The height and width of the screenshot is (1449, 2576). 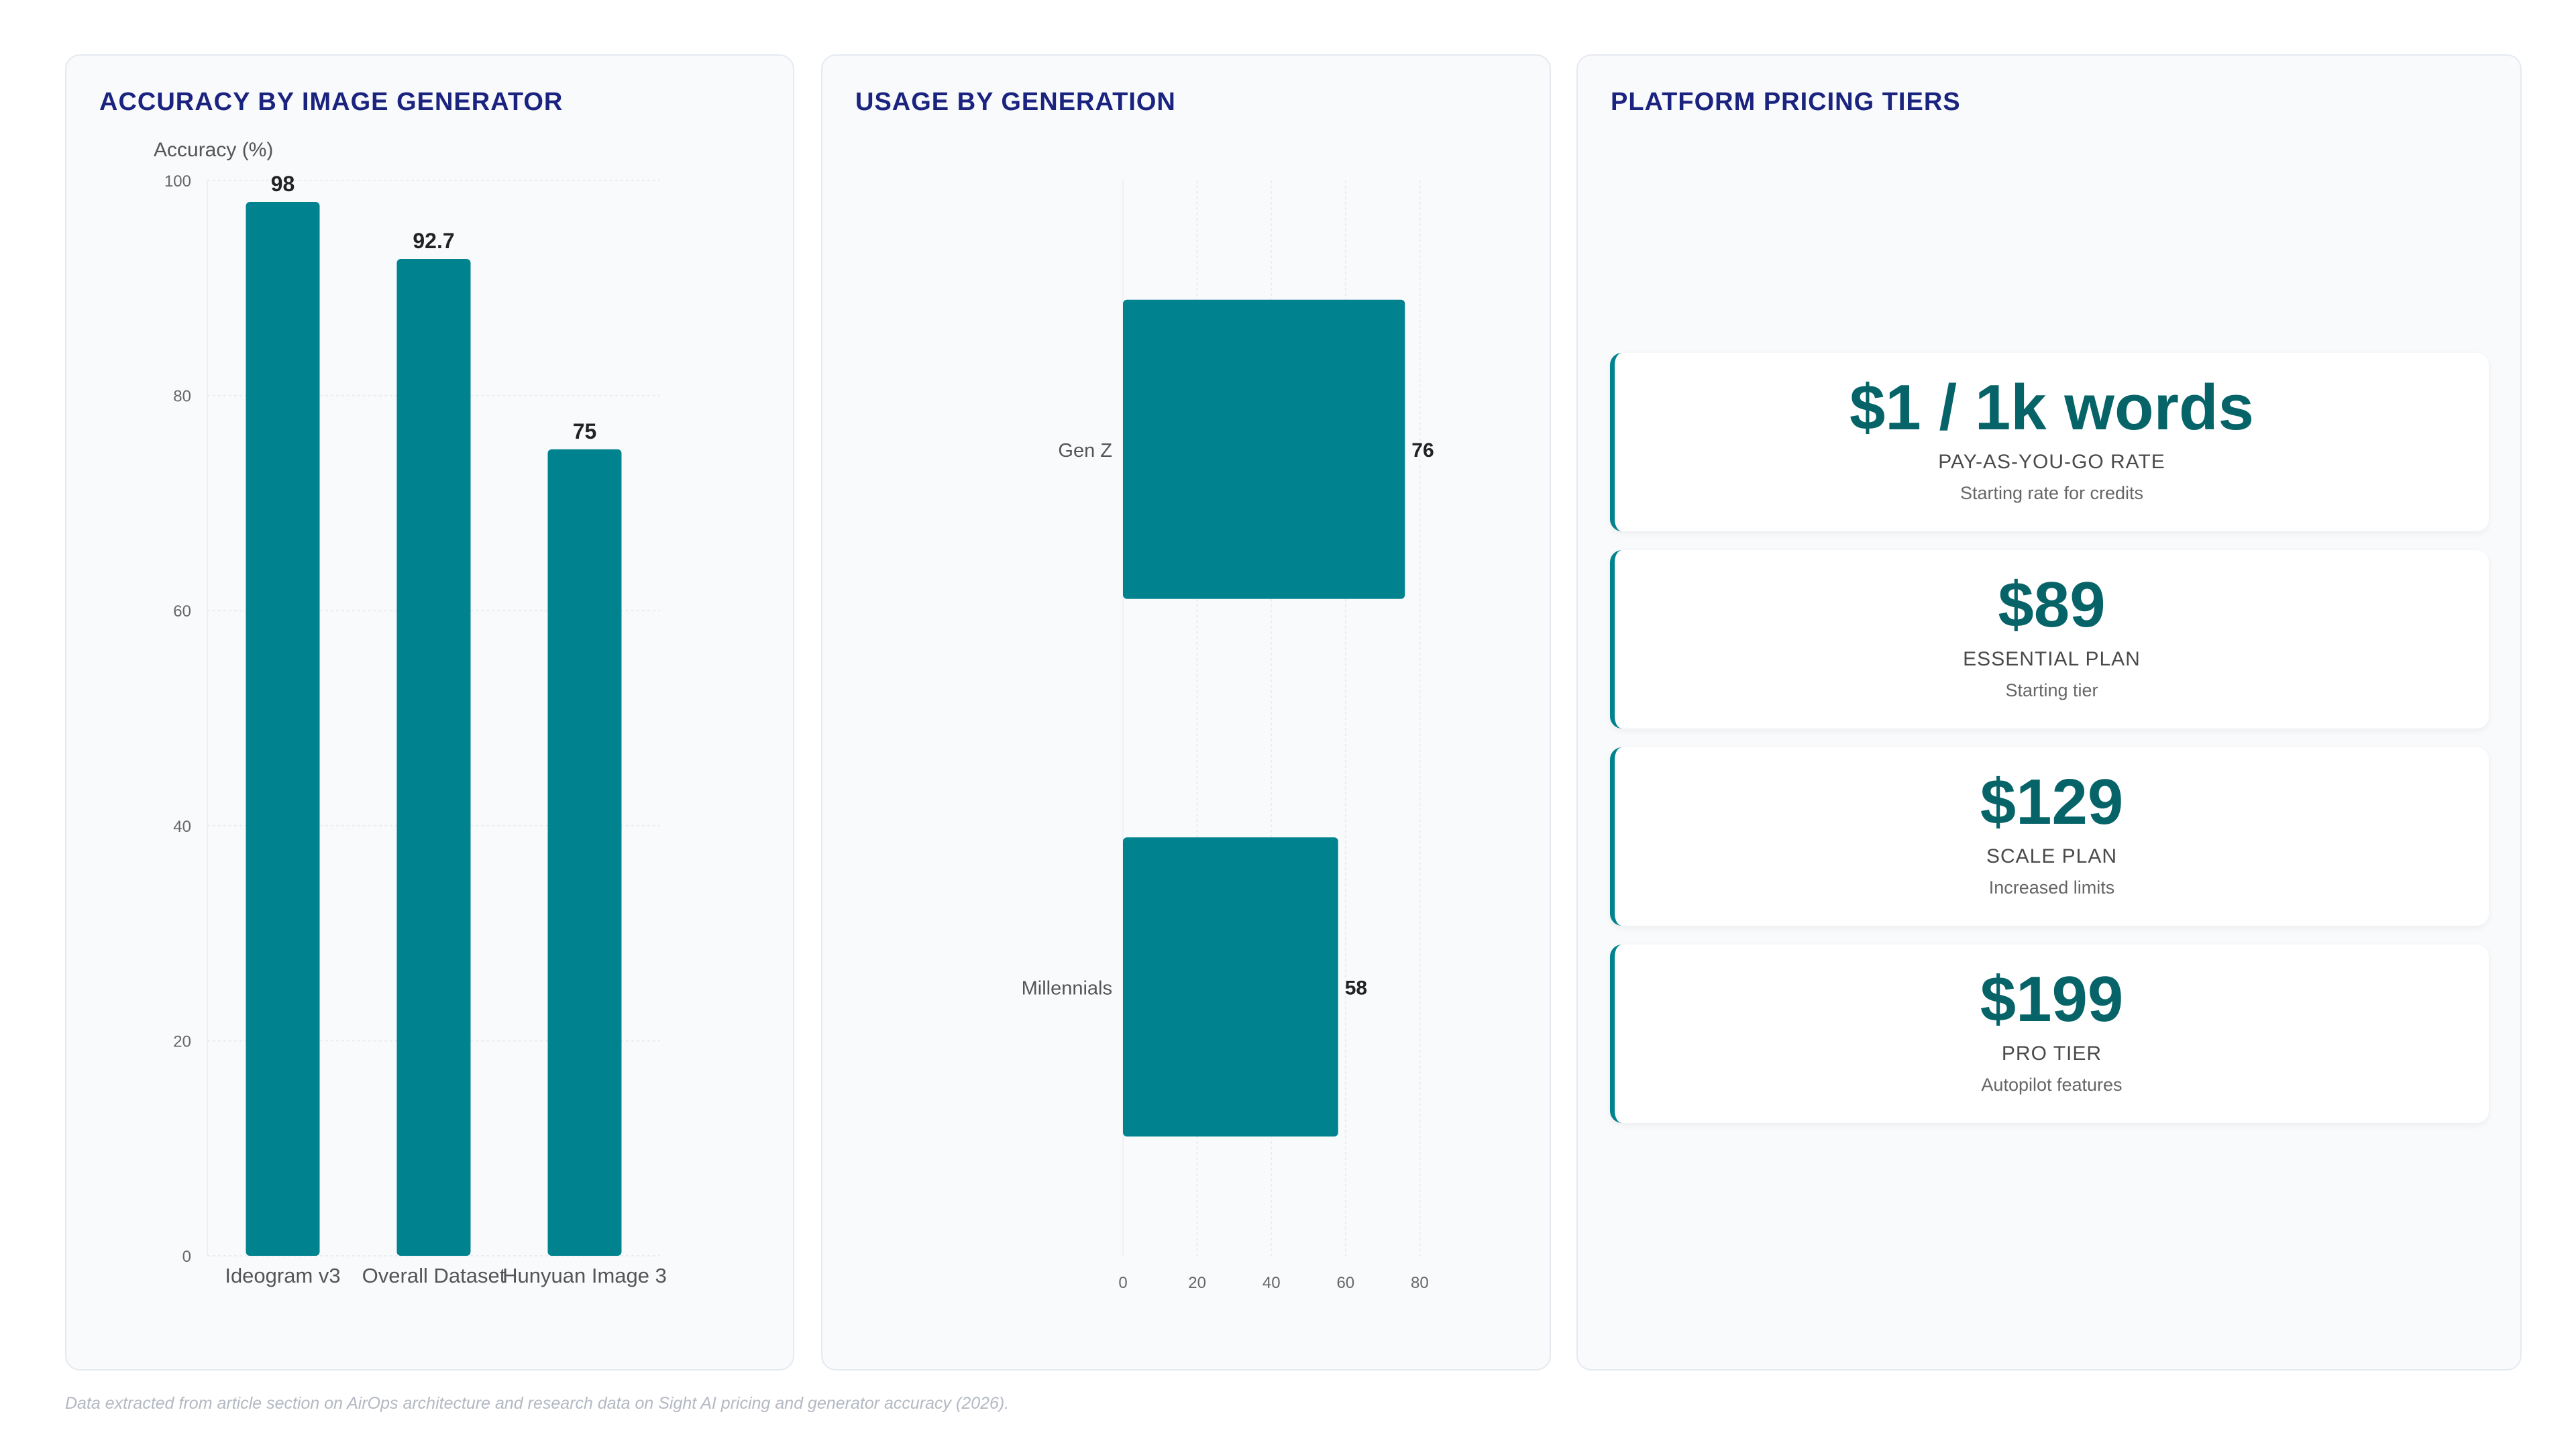 What do you see at coordinates (2051, 690) in the screenshot?
I see `pricing-card-description: Starting tier` at bounding box center [2051, 690].